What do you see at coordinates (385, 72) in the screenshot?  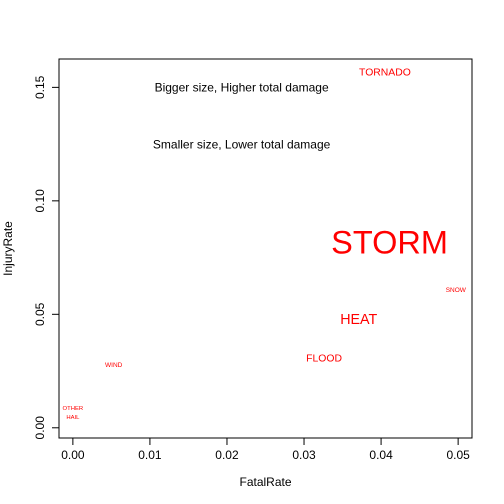 I see `point-label-tornado: TORNADO` at bounding box center [385, 72].